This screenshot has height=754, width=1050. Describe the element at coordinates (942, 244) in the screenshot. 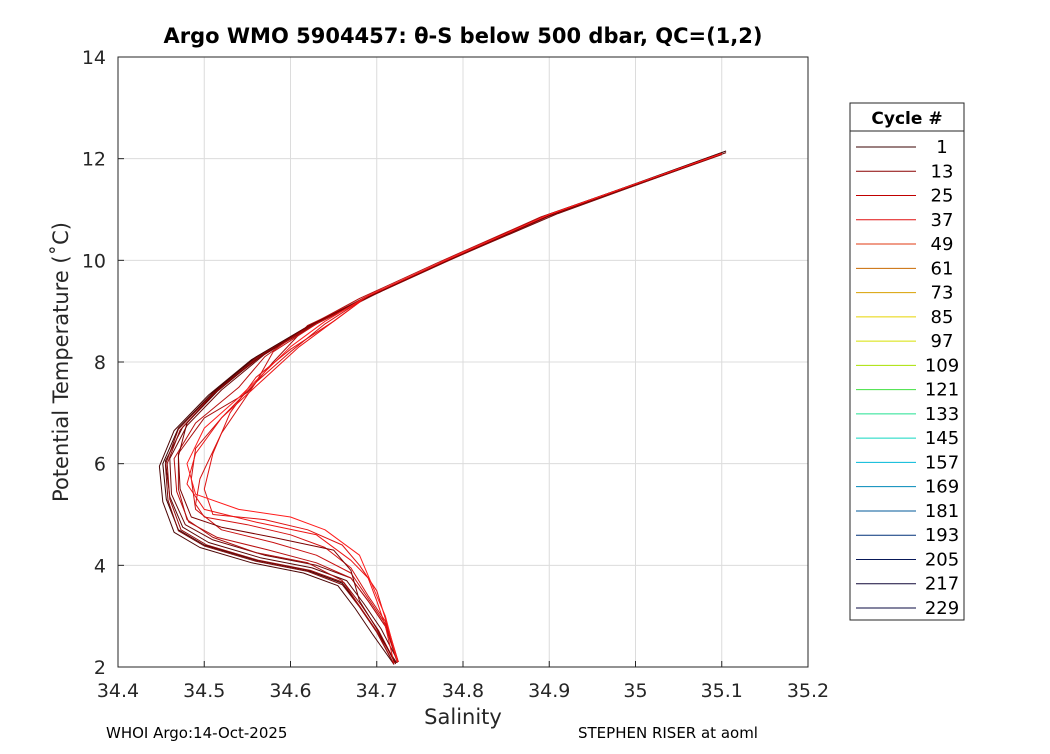

I see `legend-label: 49` at that location.